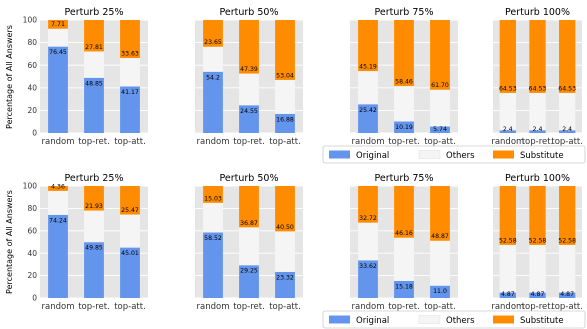 Image resolution: width=587 pixels, height=329 pixels. I want to click on legend-bottom: Original Others Substitute, so click(454, 319).